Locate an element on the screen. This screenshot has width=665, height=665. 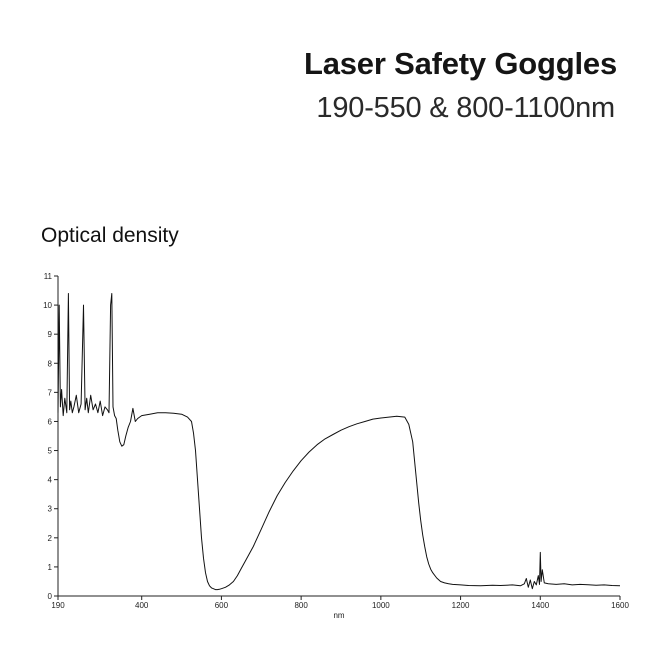
y-tick-label: 1 is located at coordinates (50, 567).